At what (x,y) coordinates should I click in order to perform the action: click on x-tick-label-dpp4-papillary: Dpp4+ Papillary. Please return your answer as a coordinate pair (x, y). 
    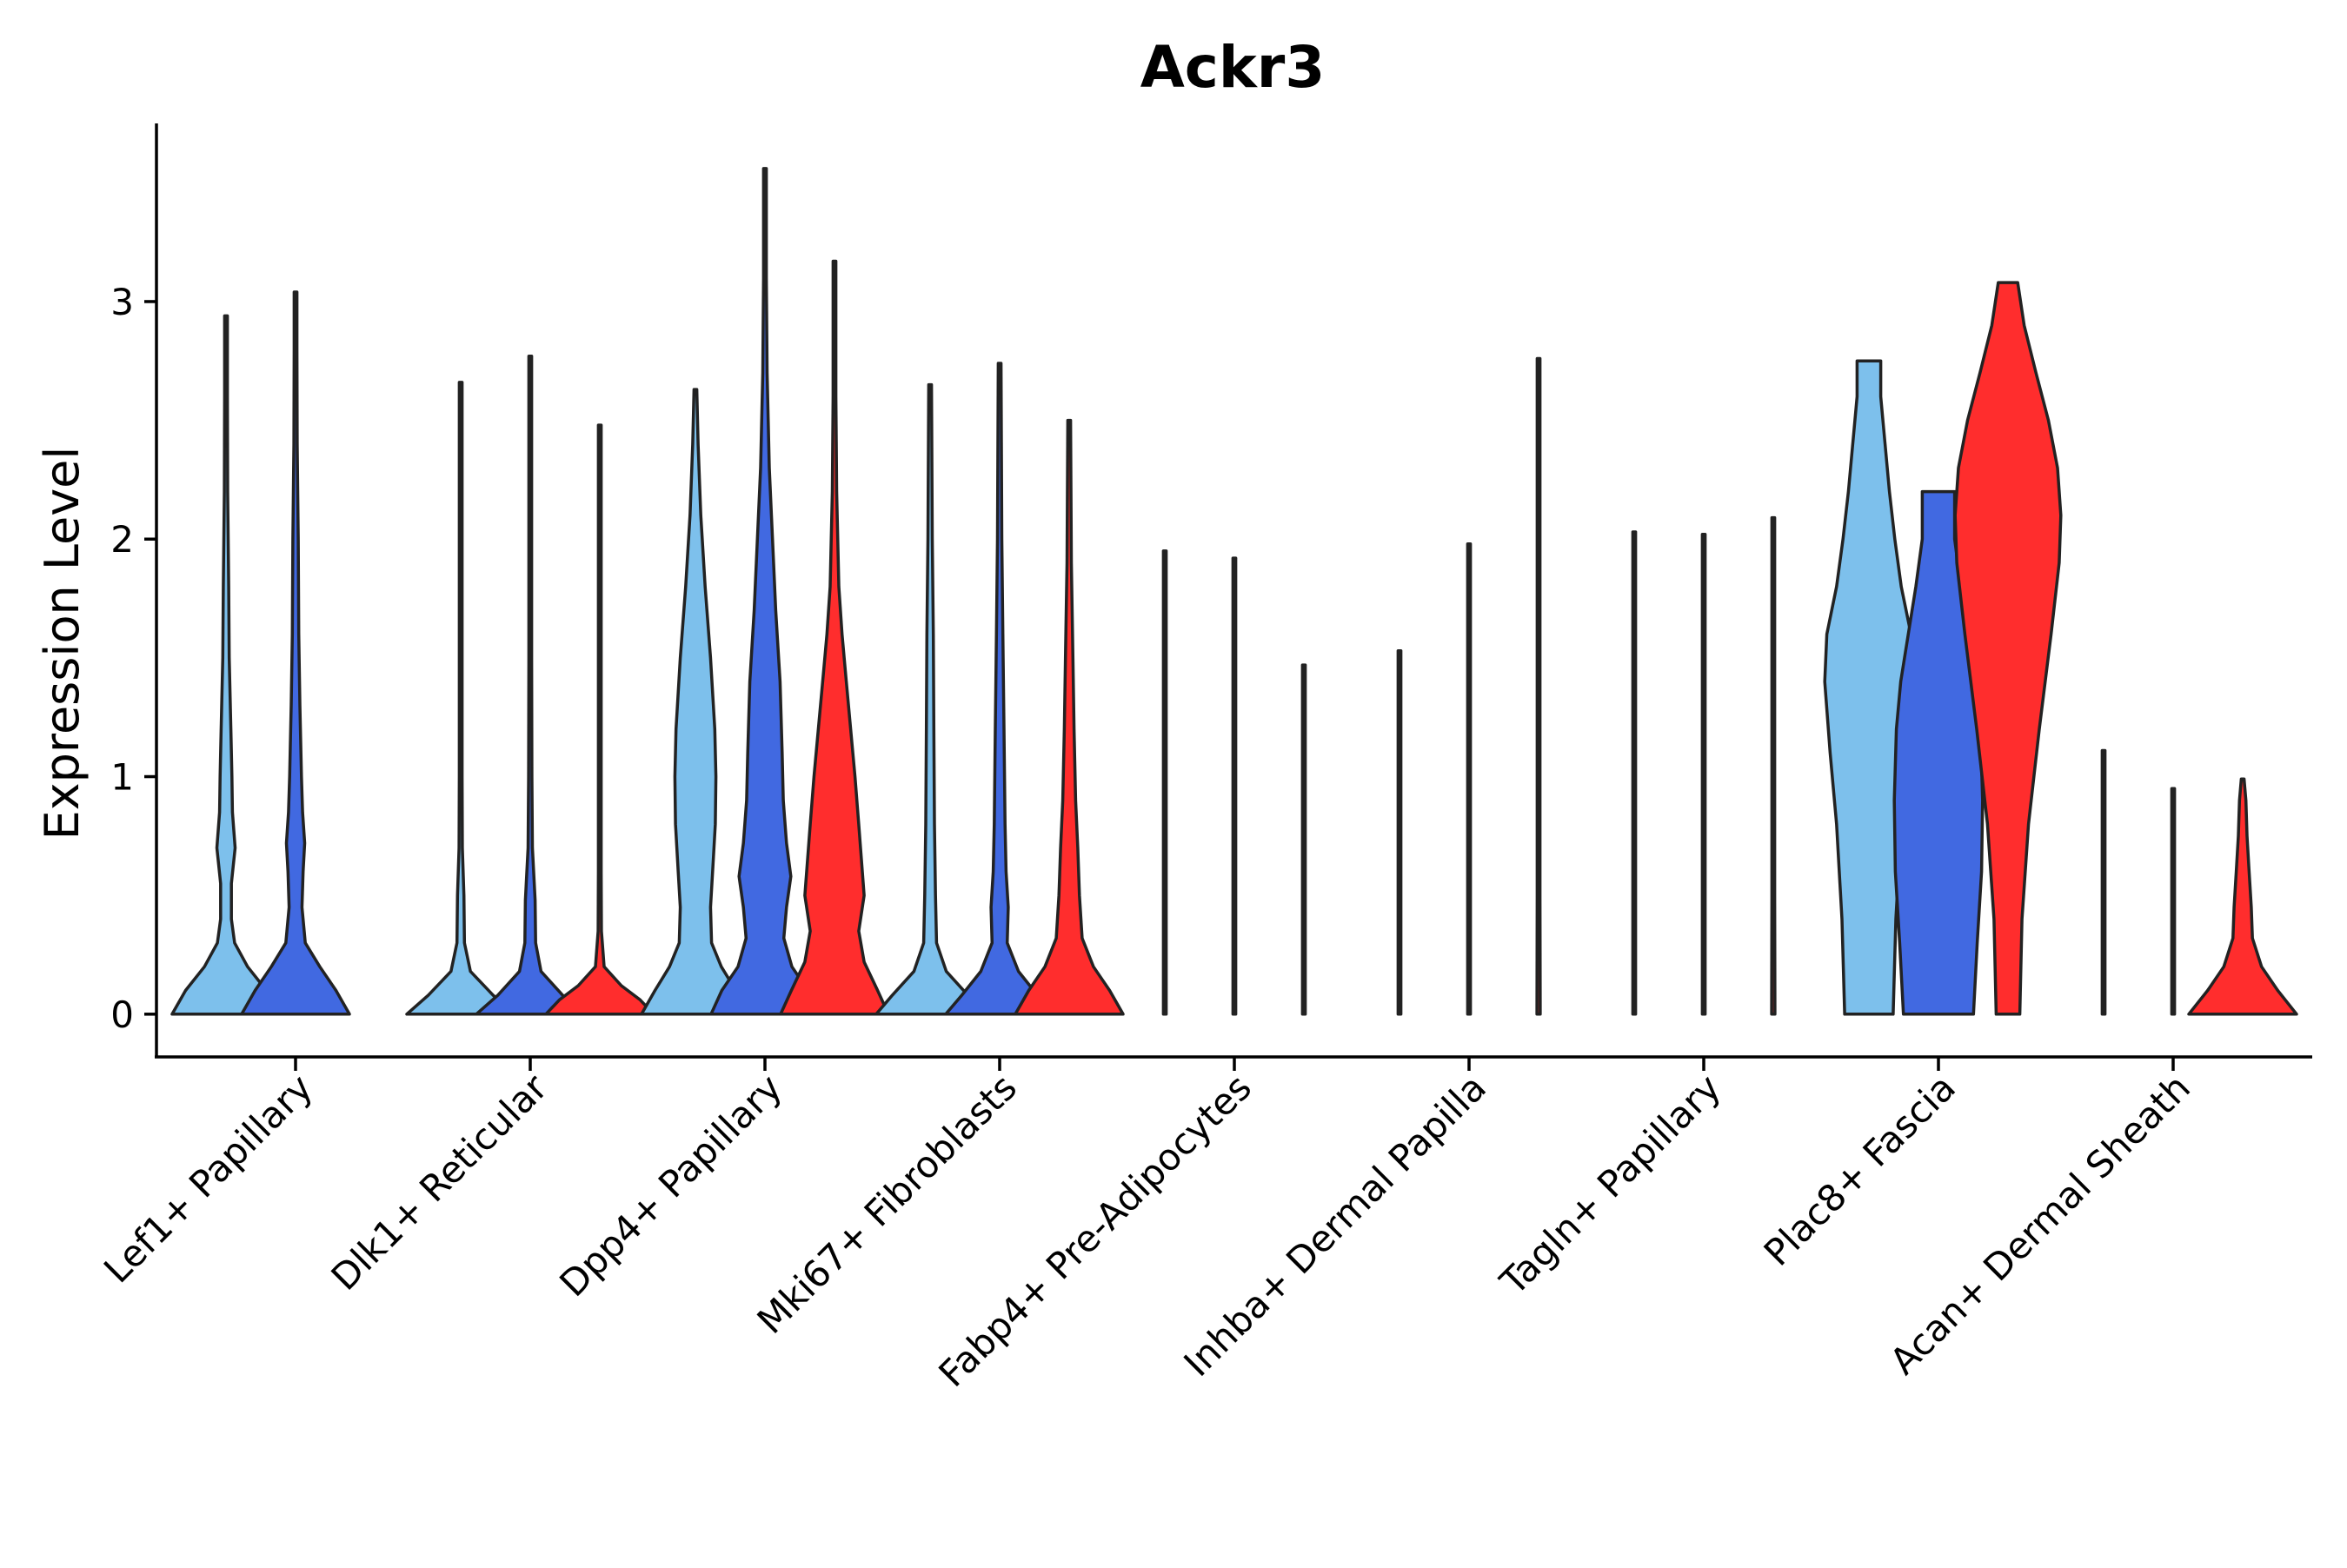
    Looking at the image, I should click on (670, 1185).